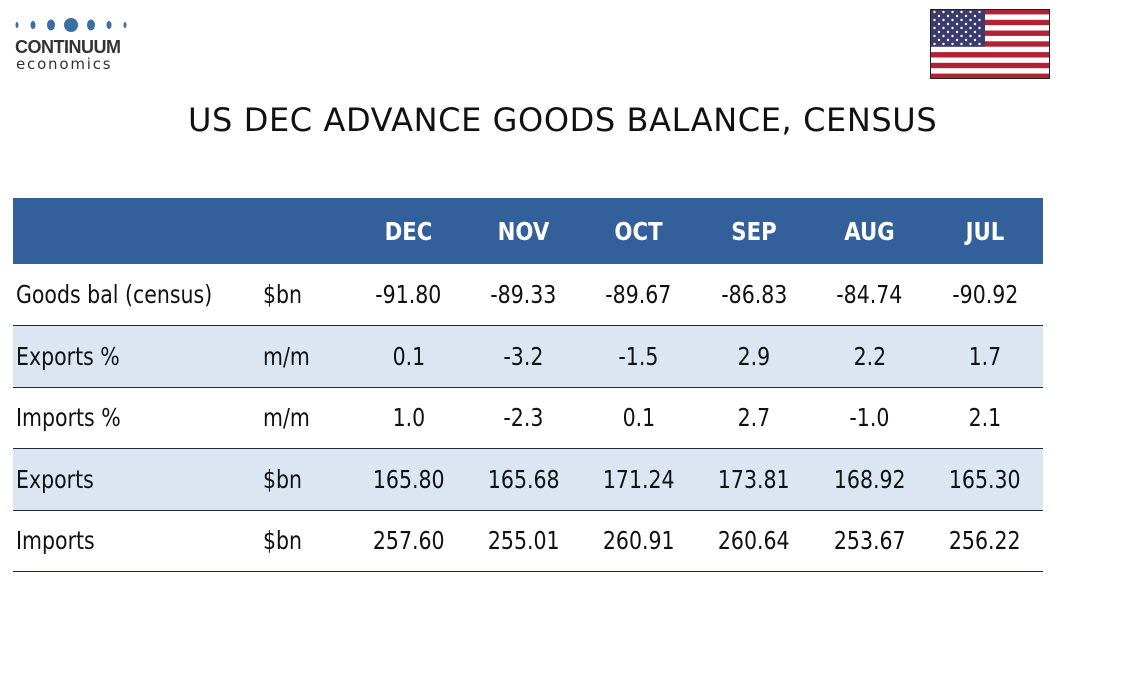 This screenshot has height=680, width=1134. I want to click on cell-value: 171.24, so click(638, 479).